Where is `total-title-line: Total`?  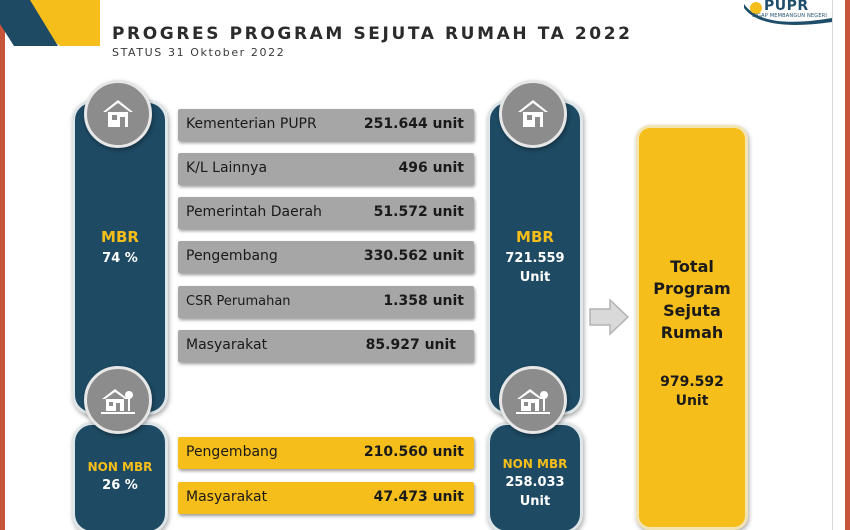 total-title-line: Total is located at coordinates (692, 266).